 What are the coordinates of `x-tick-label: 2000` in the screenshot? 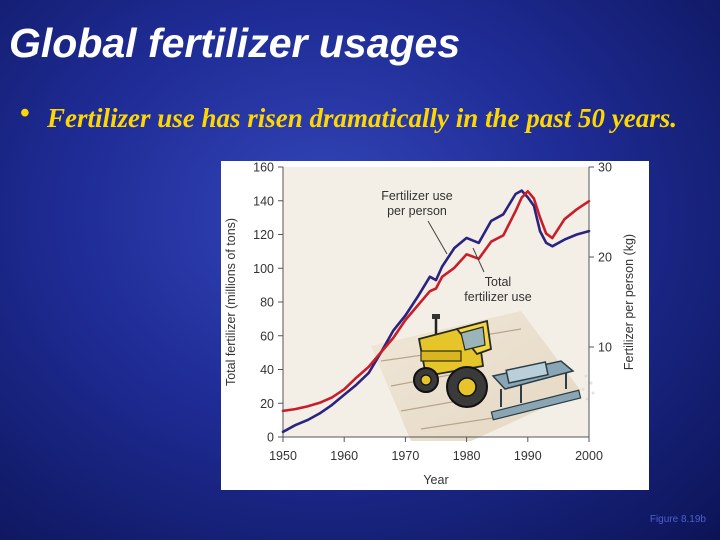 It's located at (589, 456).